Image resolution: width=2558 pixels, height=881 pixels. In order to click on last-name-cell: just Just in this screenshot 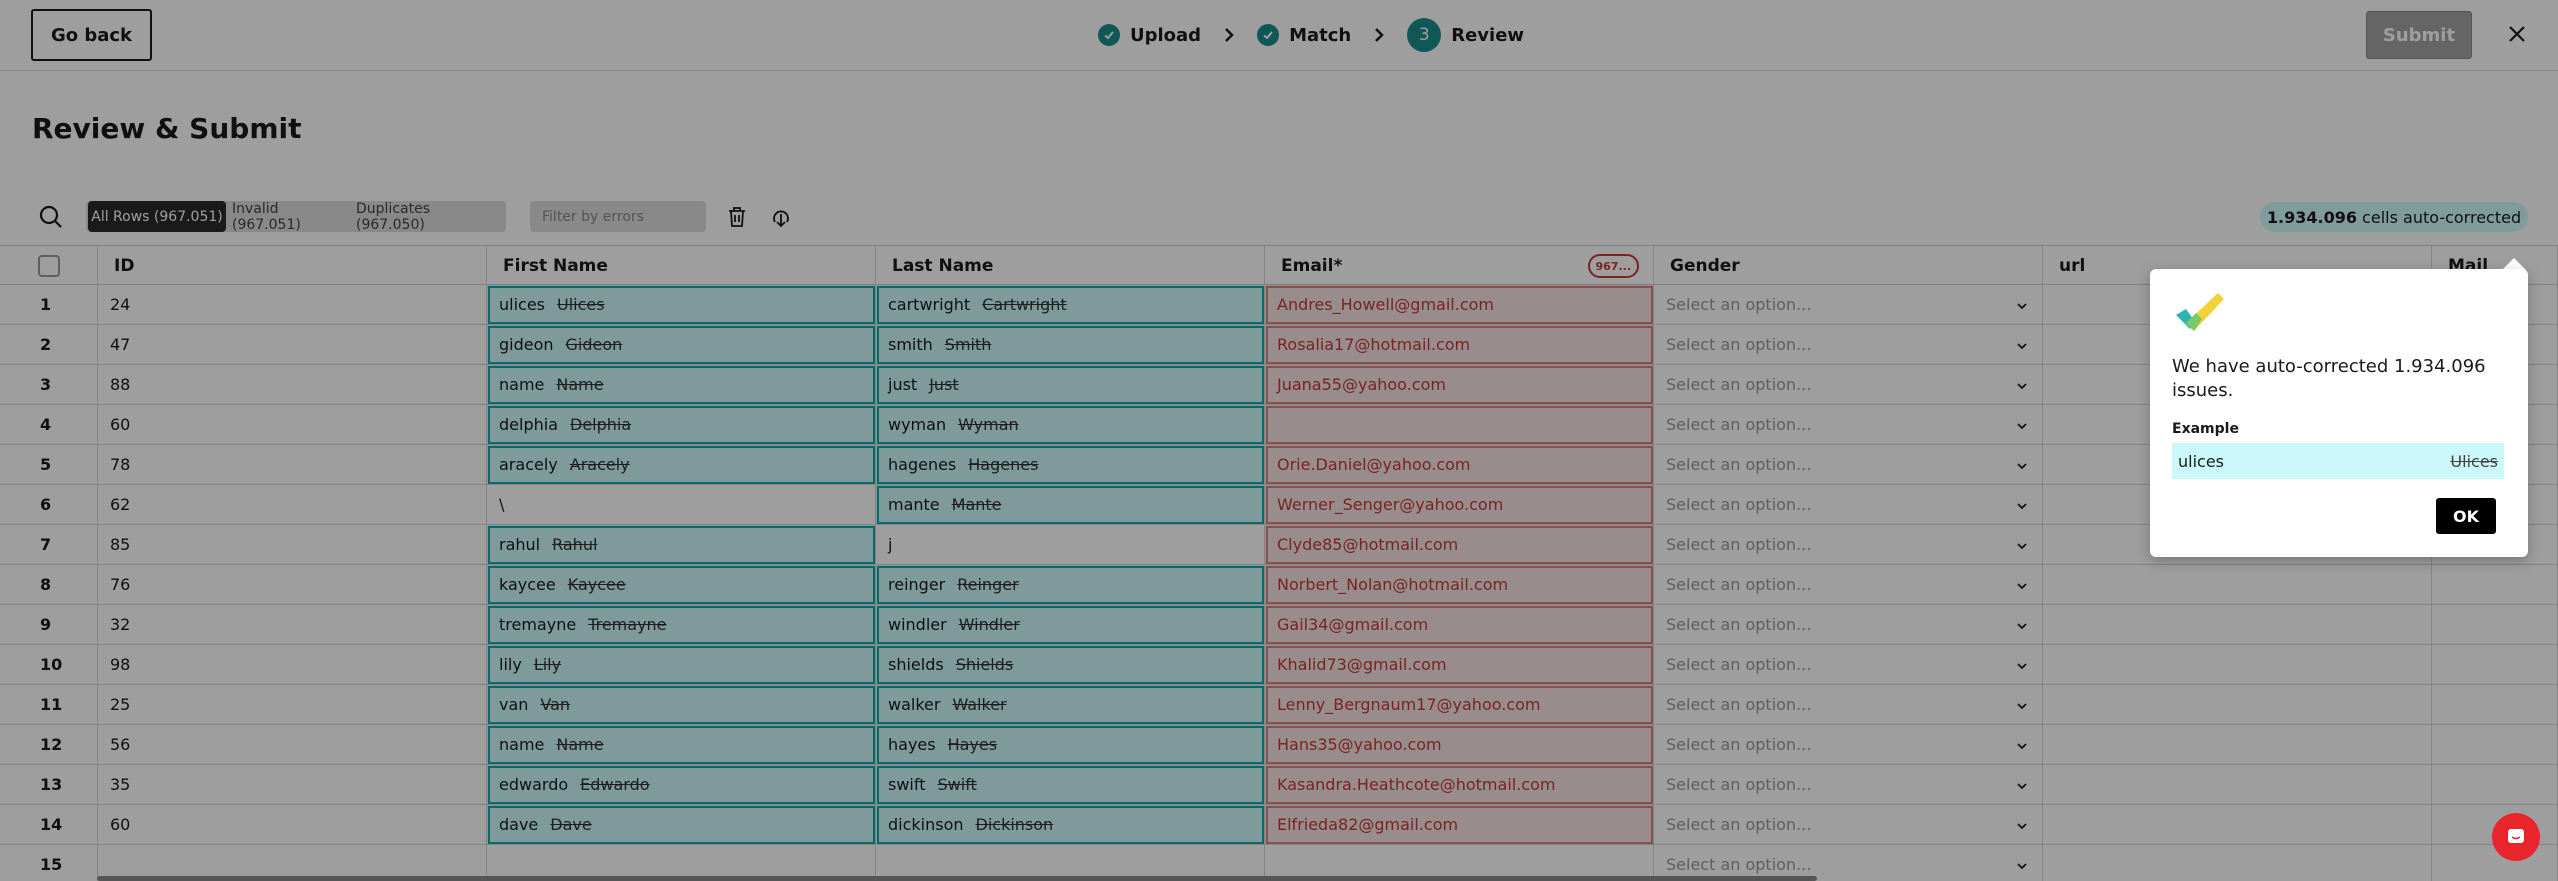, I will do `click(1070, 385)`.